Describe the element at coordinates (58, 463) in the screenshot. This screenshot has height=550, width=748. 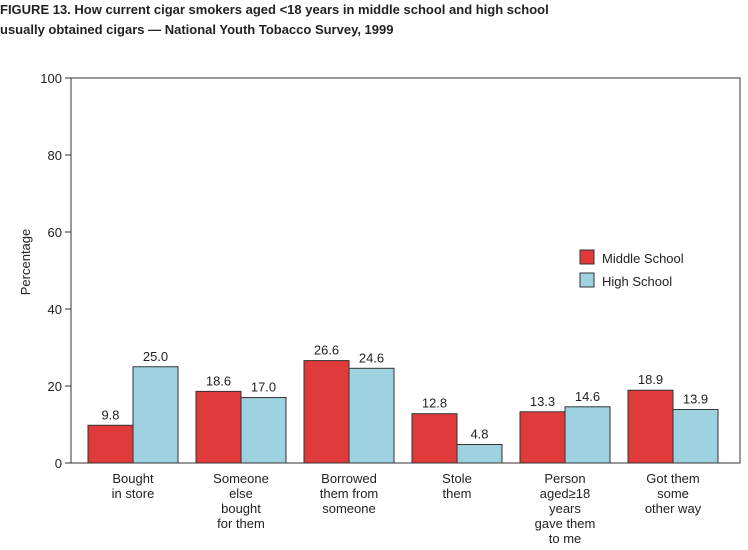
I see `y-tick-label: 0` at that location.